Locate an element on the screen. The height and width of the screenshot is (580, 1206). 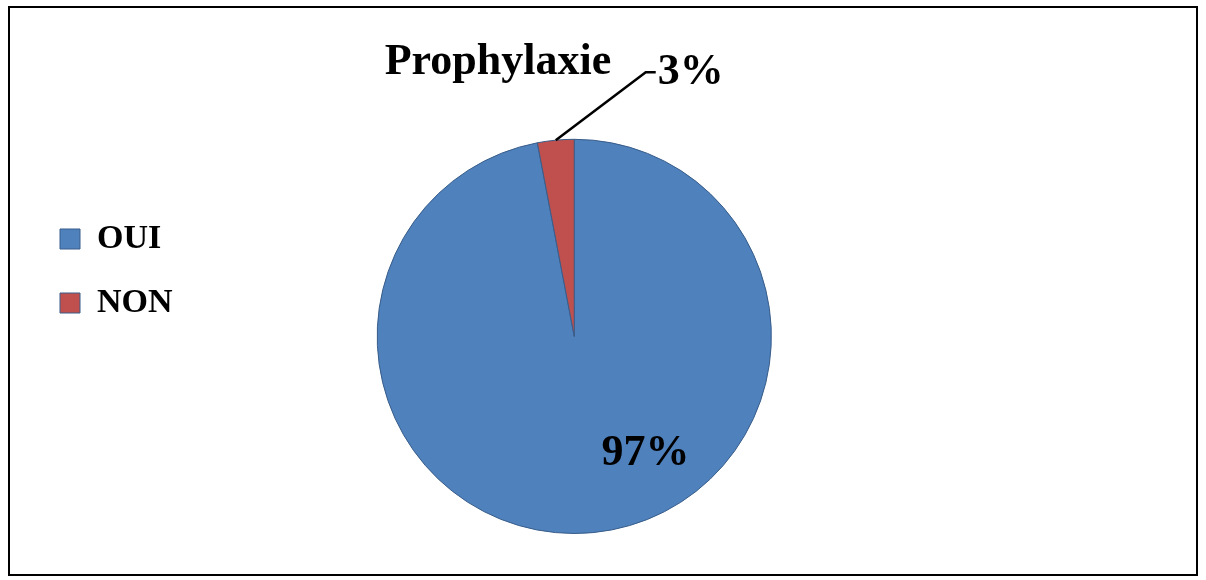
data-label: 3% is located at coordinates (690, 69).